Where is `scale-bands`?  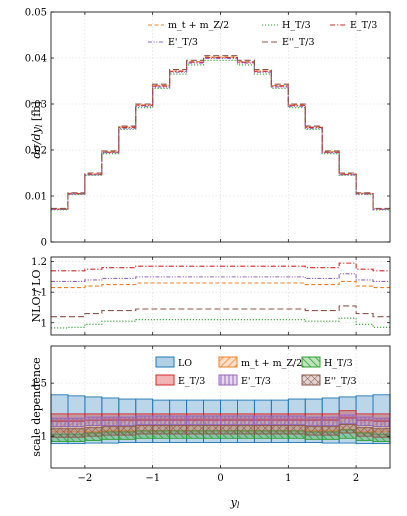
scale-bands is located at coordinates (220, 419).